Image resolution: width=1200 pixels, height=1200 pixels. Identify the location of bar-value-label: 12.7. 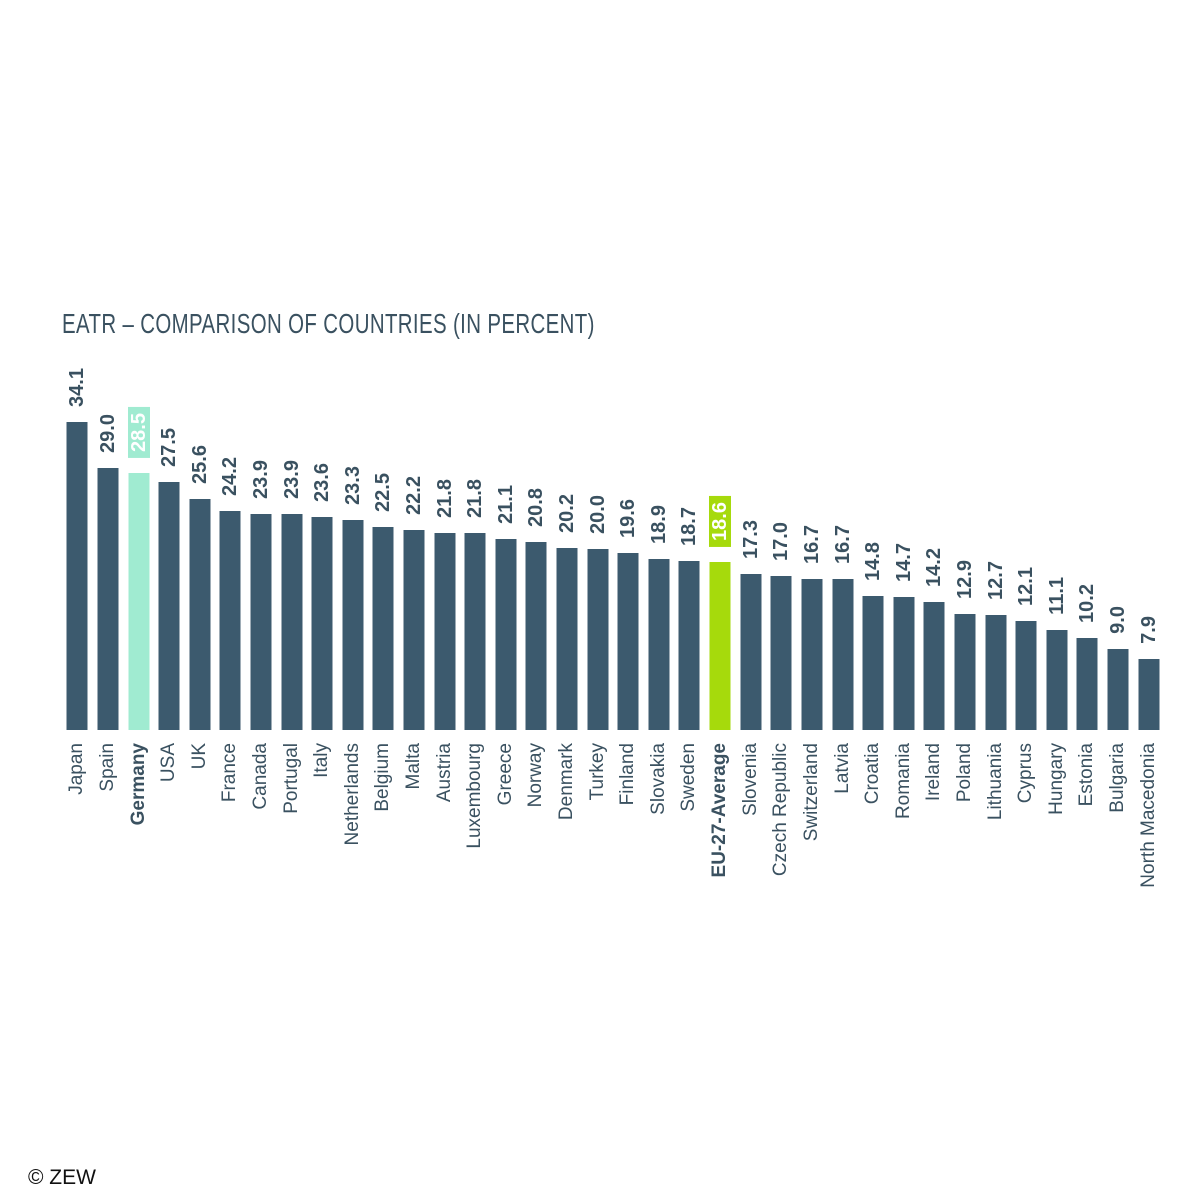
(995, 580).